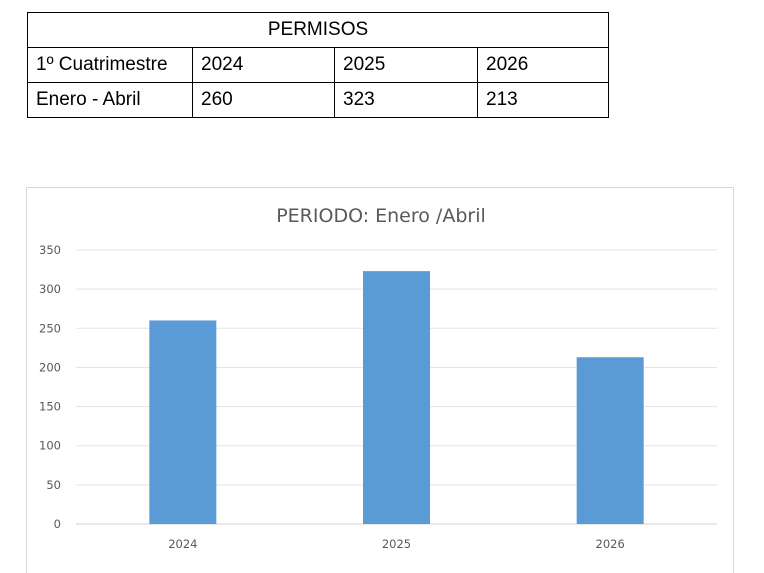  I want to click on table-cell: 323, so click(406, 100).